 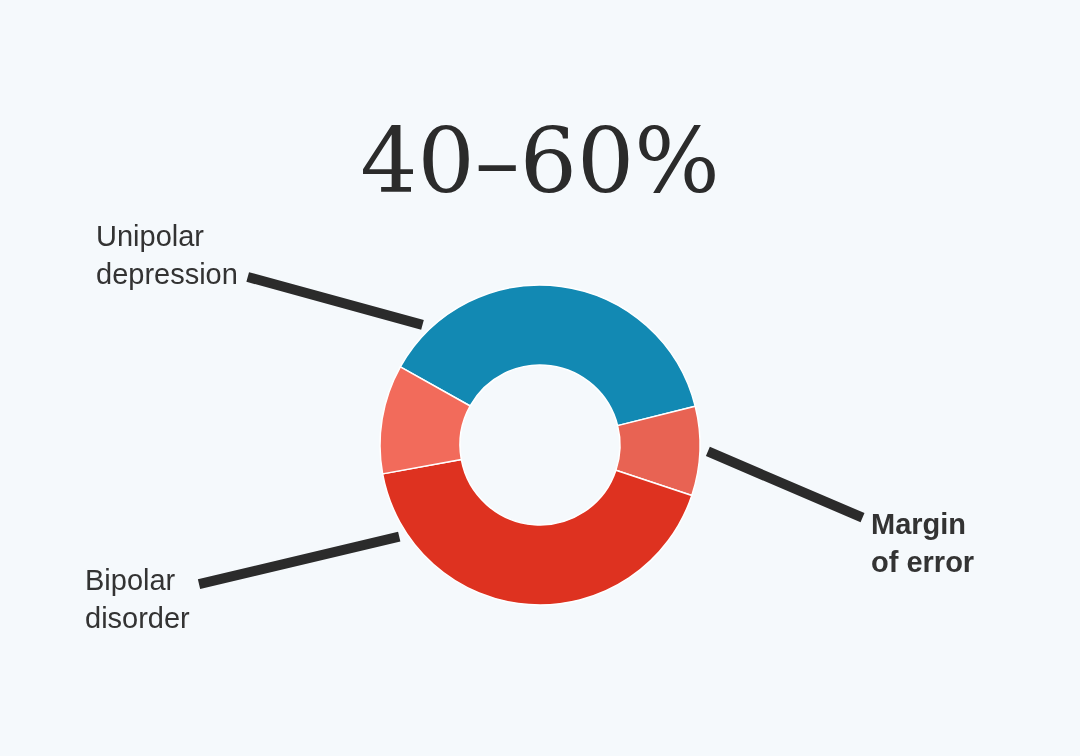 I want to click on slice-label: Margin of error, so click(x=923, y=543).